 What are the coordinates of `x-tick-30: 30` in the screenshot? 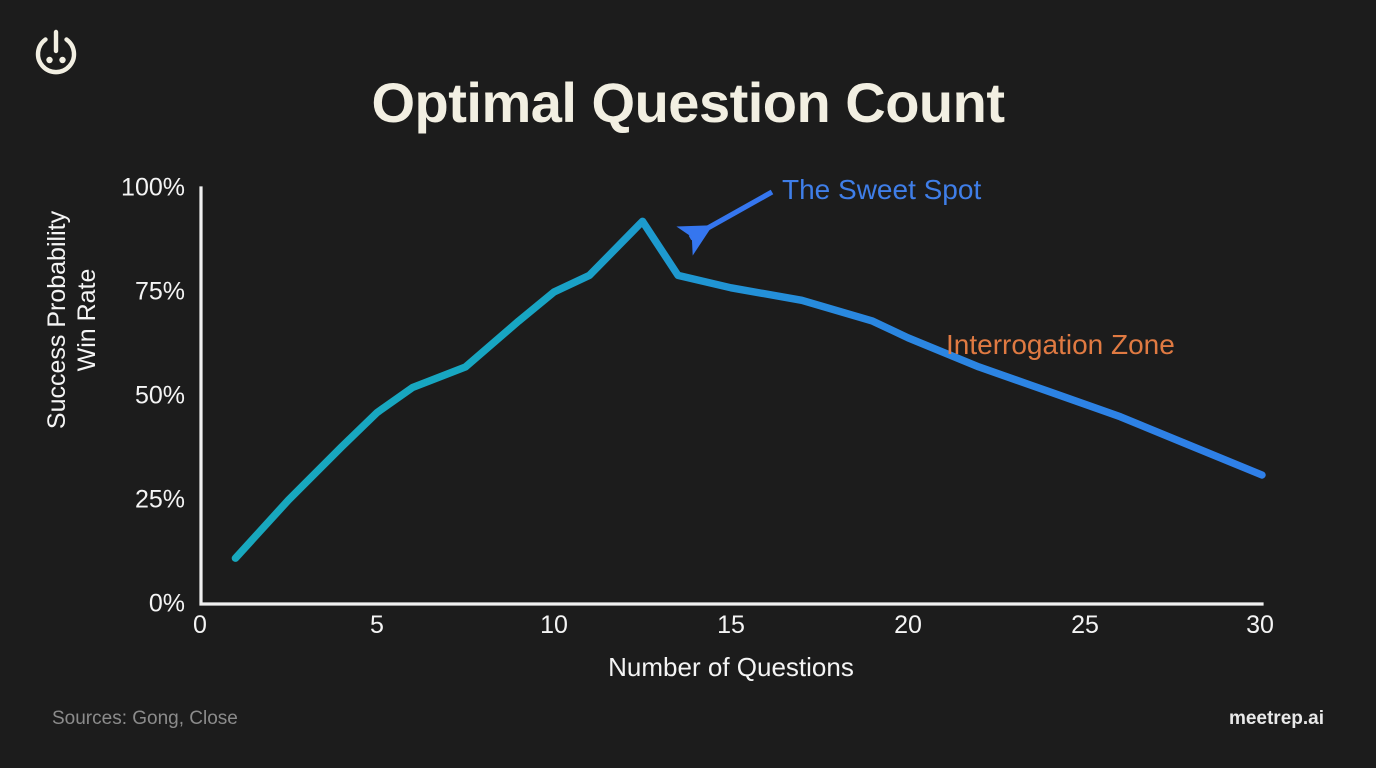 It's located at (1260, 625).